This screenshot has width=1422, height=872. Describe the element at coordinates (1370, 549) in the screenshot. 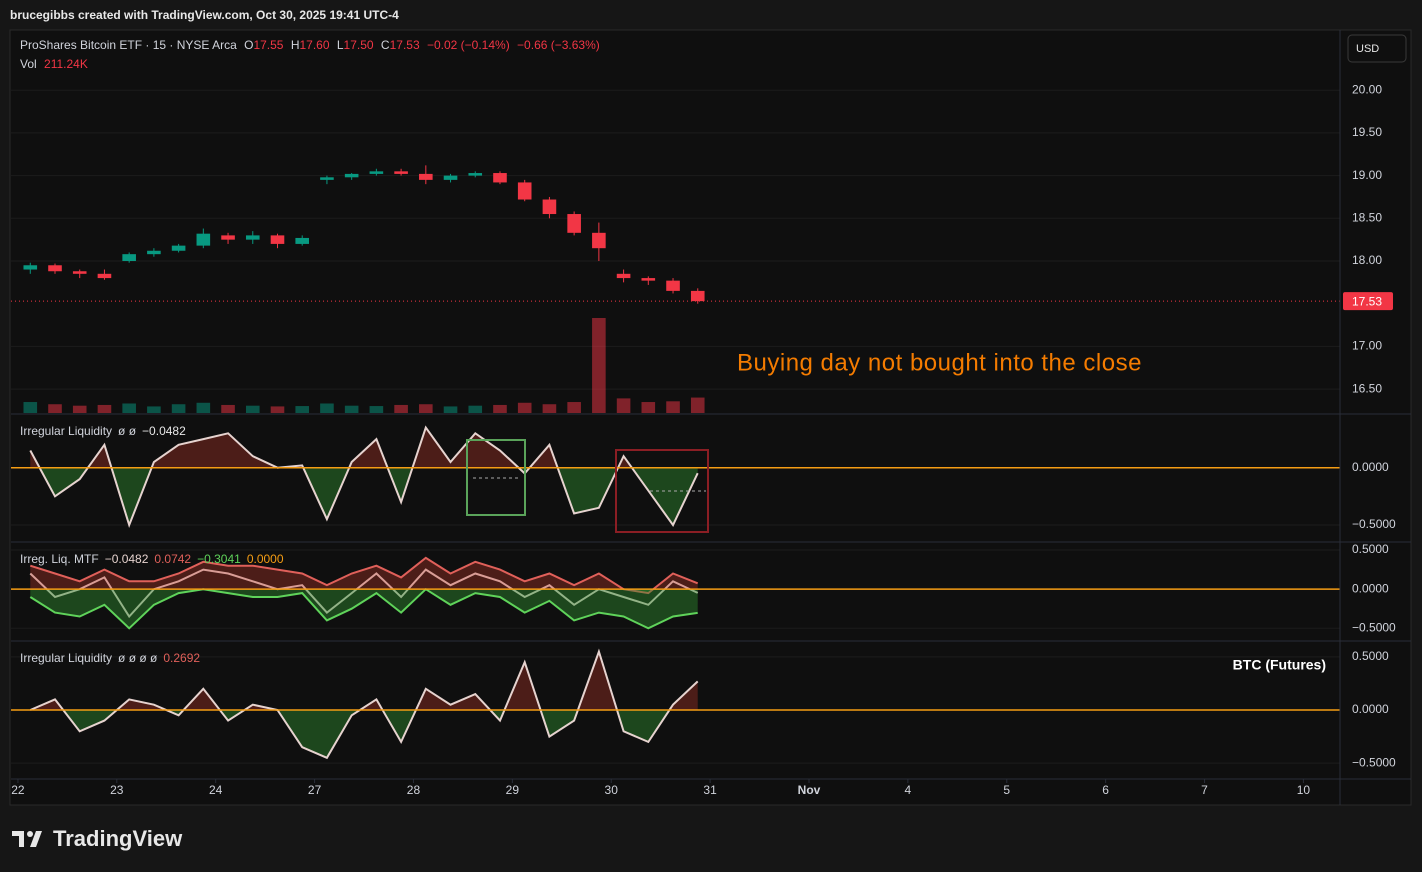

I see `y-tick-label: 0.5000` at that location.